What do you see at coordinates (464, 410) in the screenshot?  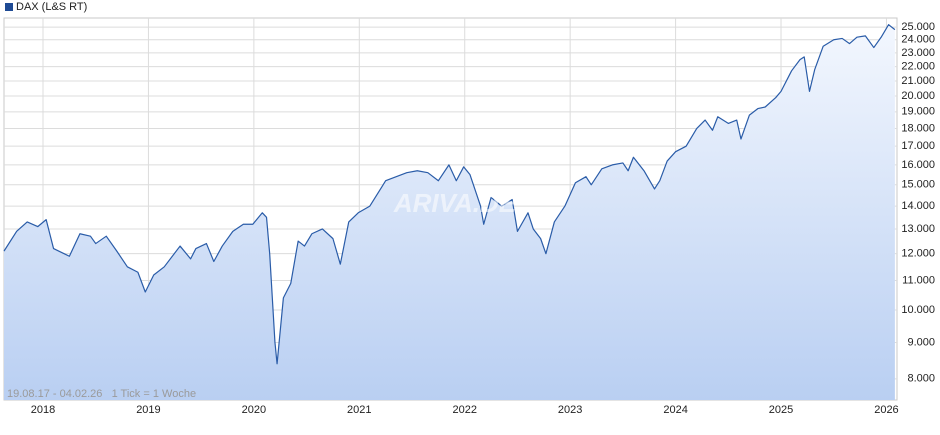 I see `x-tick-label: 2022` at bounding box center [464, 410].